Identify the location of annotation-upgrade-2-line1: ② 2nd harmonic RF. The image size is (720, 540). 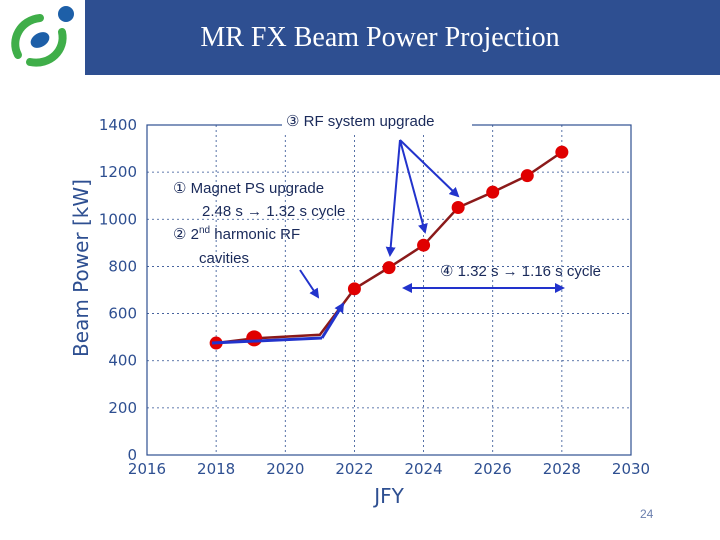
(236, 234).